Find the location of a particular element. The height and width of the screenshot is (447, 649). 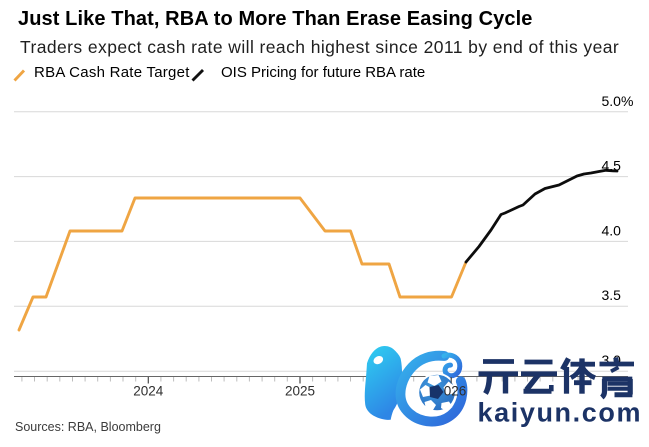

svg-text: 4.5 is located at coordinates (612, 166).